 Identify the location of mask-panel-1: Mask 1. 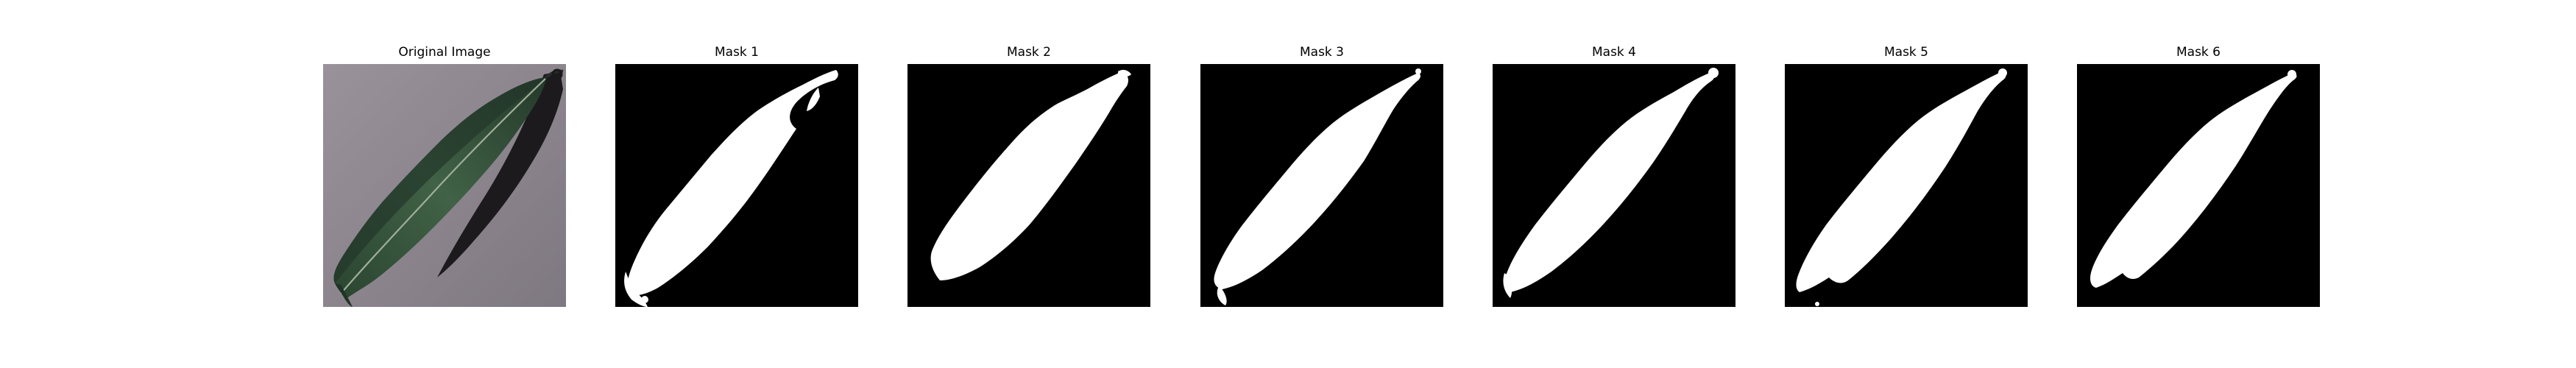
(736, 184).